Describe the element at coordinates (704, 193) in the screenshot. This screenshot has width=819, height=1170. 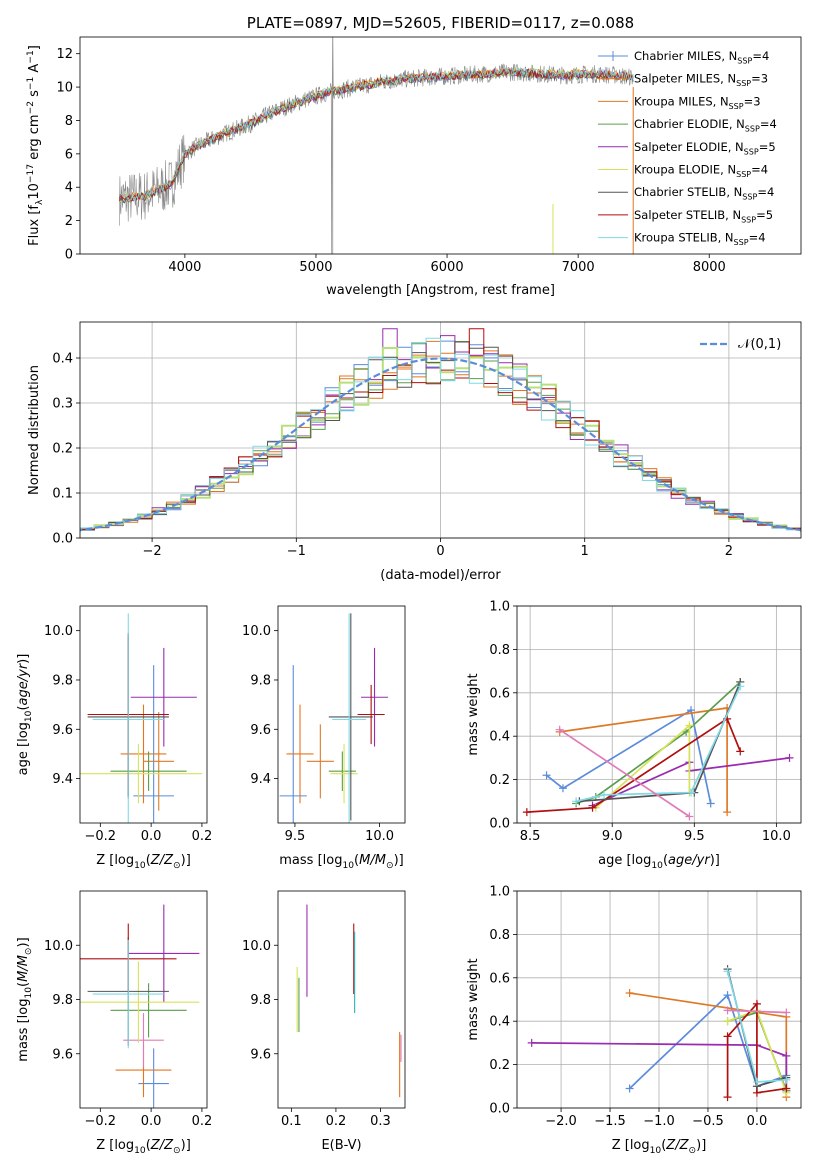
I see `legend-label: Chabrier STELIB, NSSP=4` at that location.